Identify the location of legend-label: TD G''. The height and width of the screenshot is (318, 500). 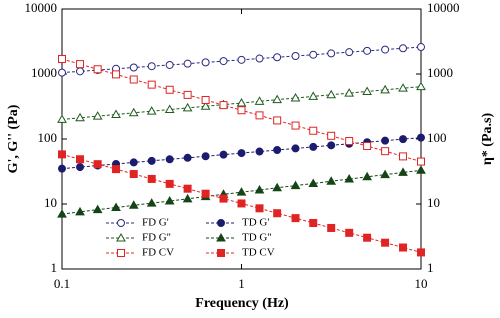
(256, 238).